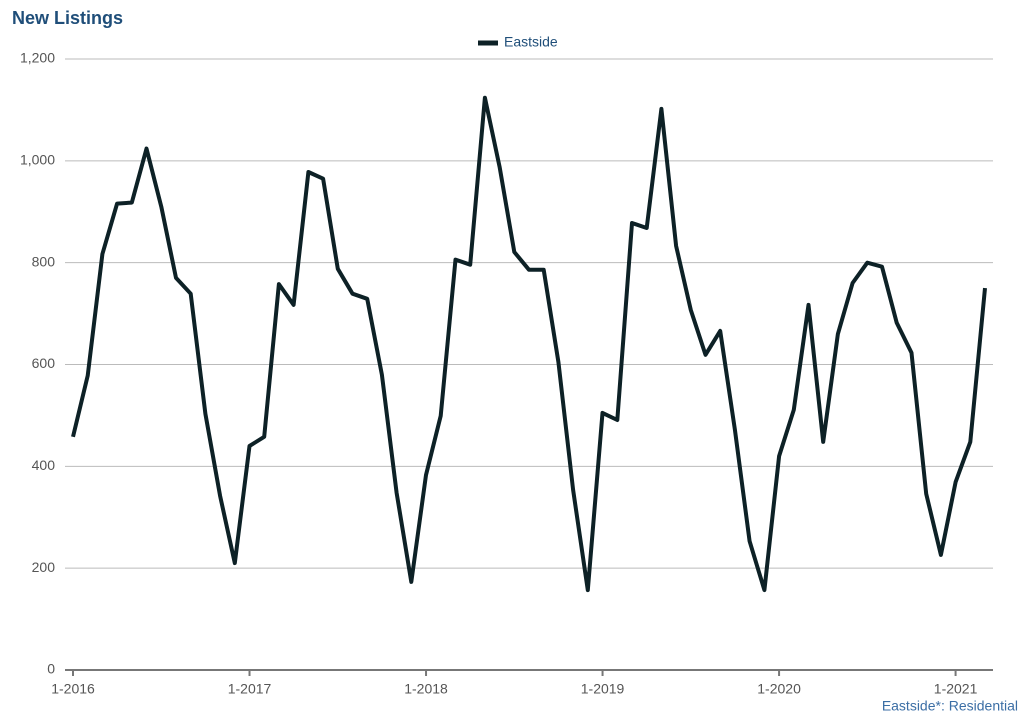  I want to click on x-tick-label: 1-2019, so click(603, 689).